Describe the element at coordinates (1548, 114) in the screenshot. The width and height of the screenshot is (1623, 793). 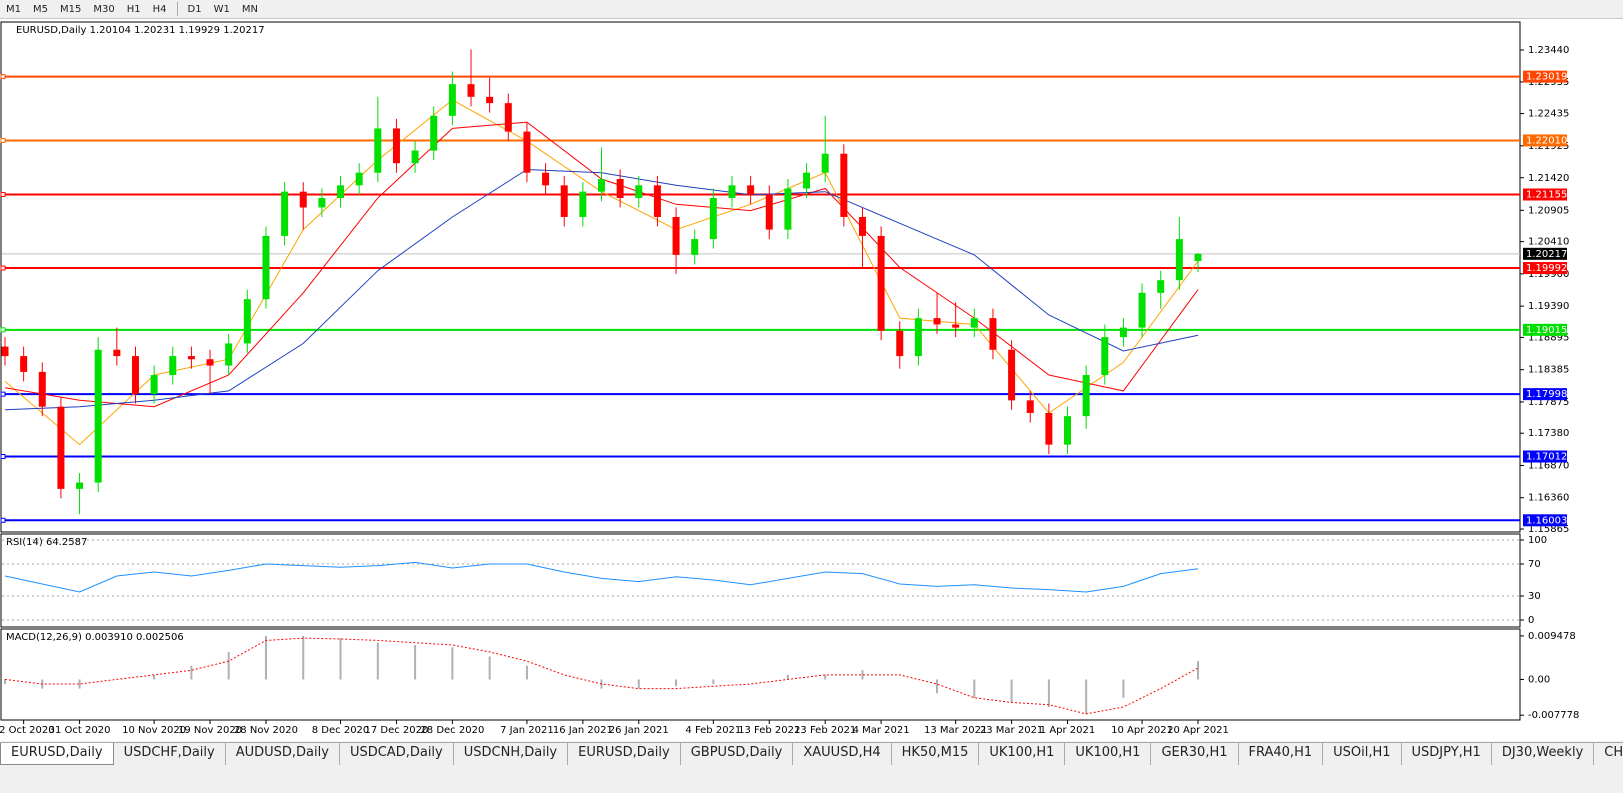
I see `y-tick-label: 1.22435` at that location.